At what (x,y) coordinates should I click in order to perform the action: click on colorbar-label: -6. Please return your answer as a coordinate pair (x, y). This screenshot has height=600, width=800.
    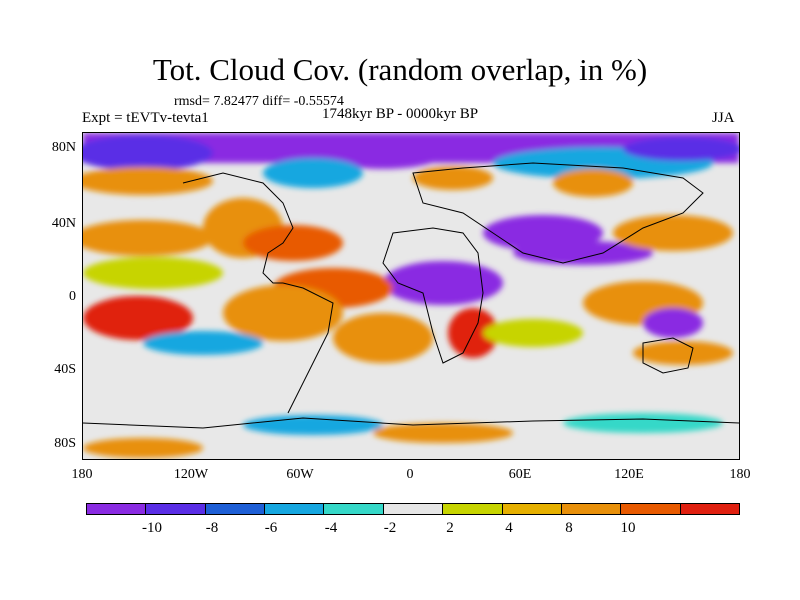
    Looking at the image, I should click on (271, 528).